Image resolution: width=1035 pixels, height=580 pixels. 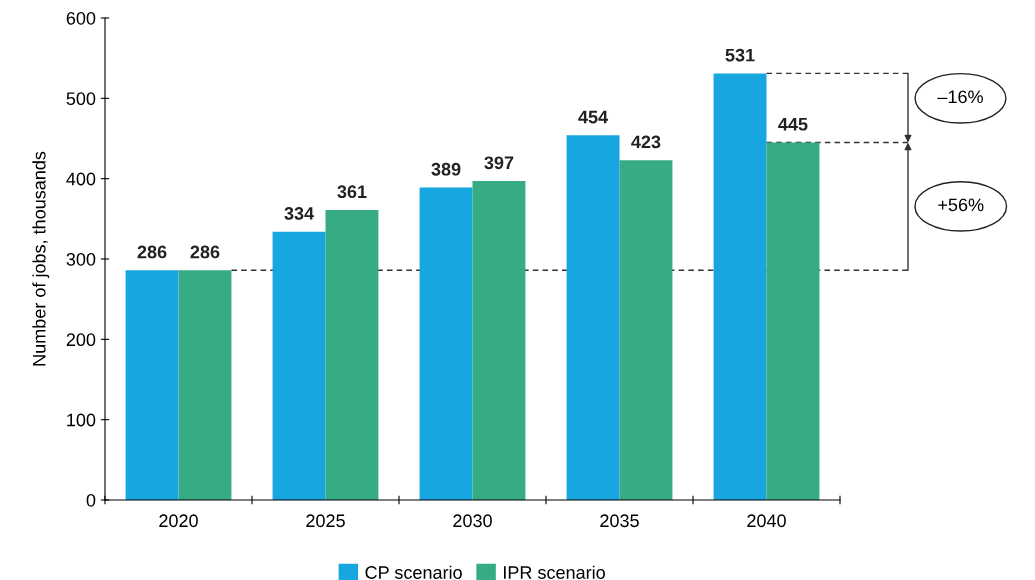 I want to click on y-tick-label: 600, so click(x=81, y=18).